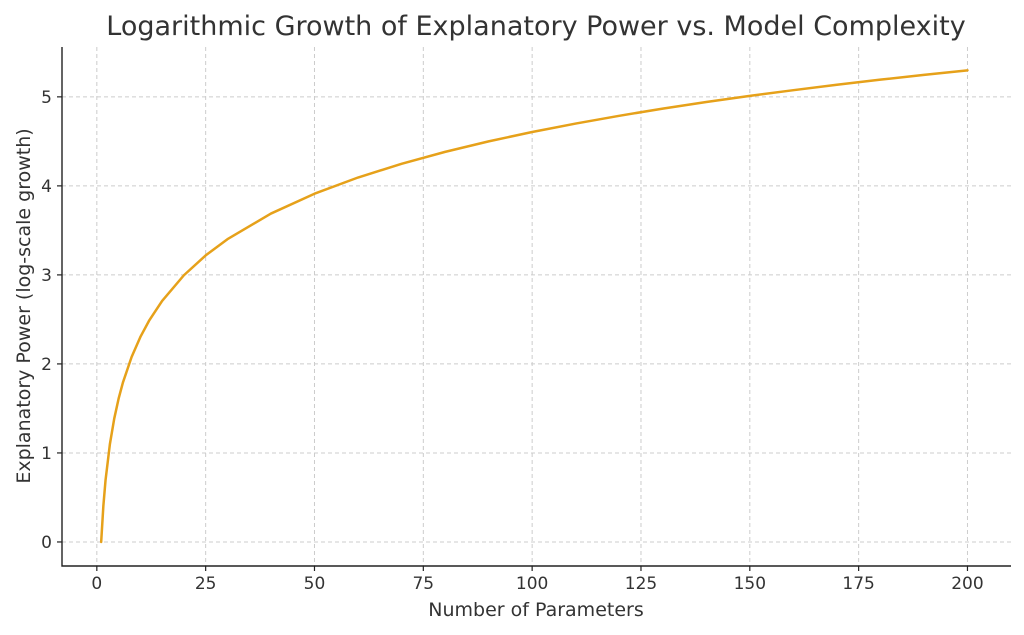  What do you see at coordinates (858, 584) in the screenshot?
I see `x-tick-label: 175` at bounding box center [858, 584].